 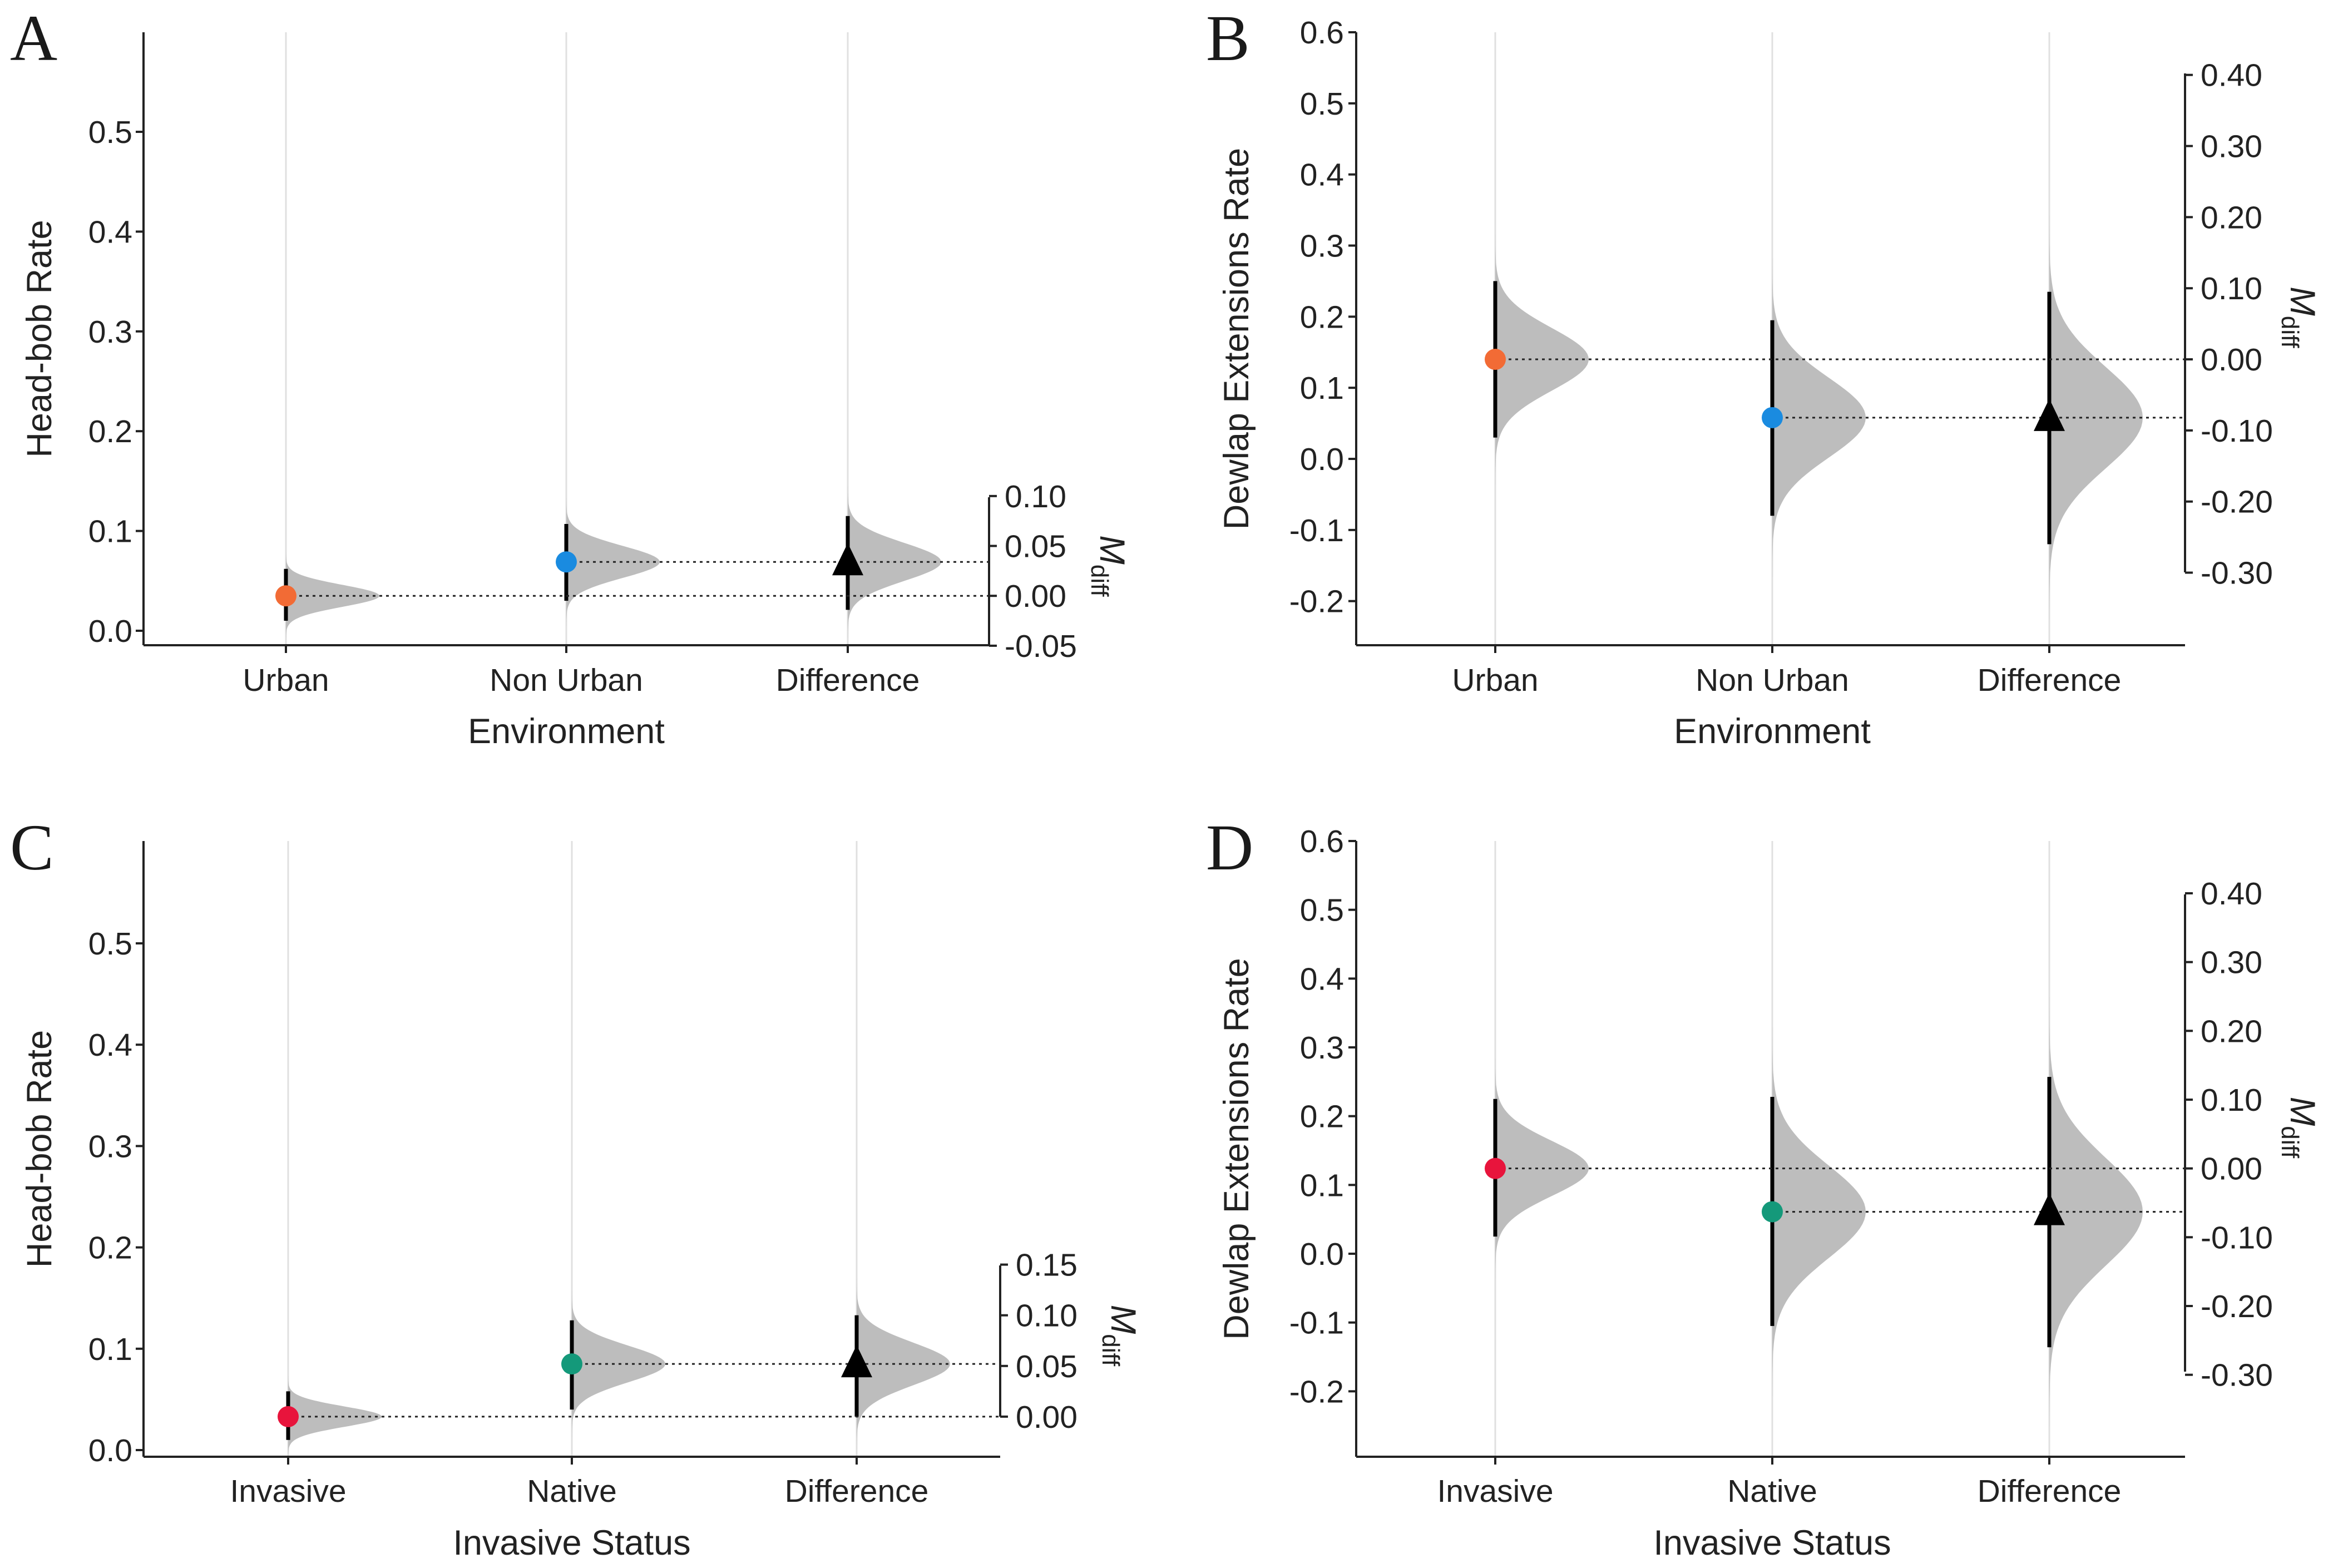 What do you see at coordinates (1229, 847) in the screenshot?
I see `panel-letter-d: D` at bounding box center [1229, 847].